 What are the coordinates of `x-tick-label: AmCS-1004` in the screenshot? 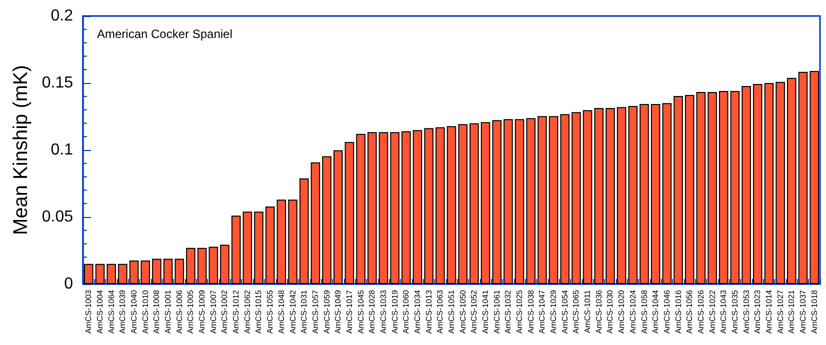 It's located at (100, 311).